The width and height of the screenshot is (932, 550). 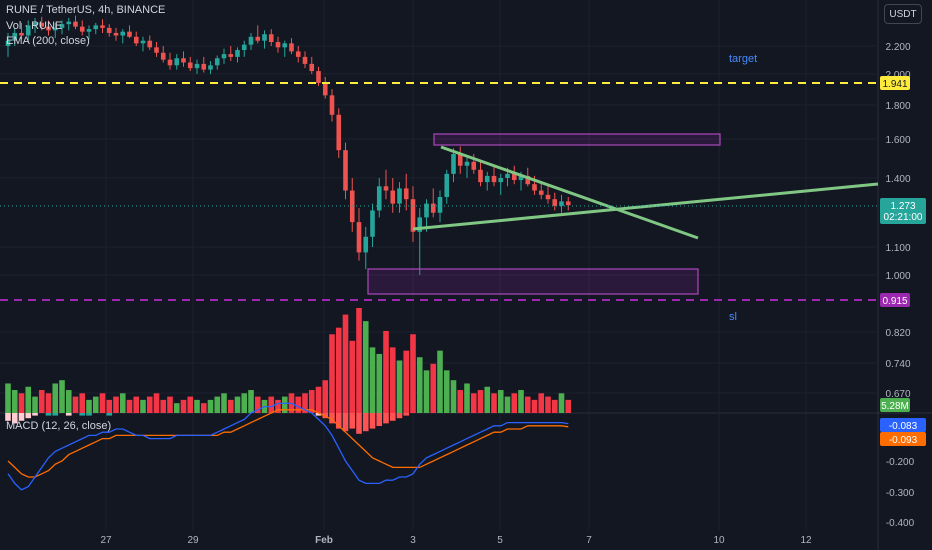 What do you see at coordinates (34, 26) in the screenshot?
I see `volume-legend: Vol · RUNE` at bounding box center [34, 26].